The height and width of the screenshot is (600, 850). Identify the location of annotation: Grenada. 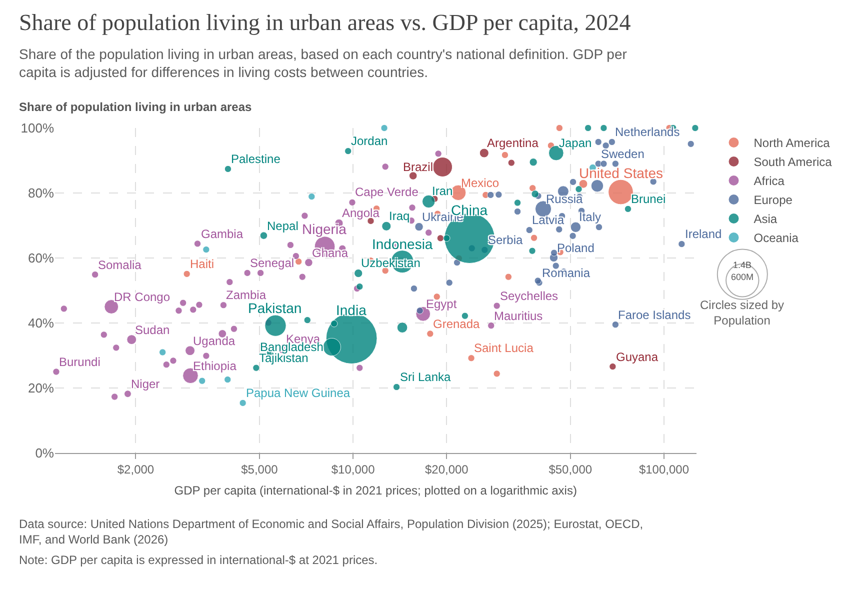
(456, 324).